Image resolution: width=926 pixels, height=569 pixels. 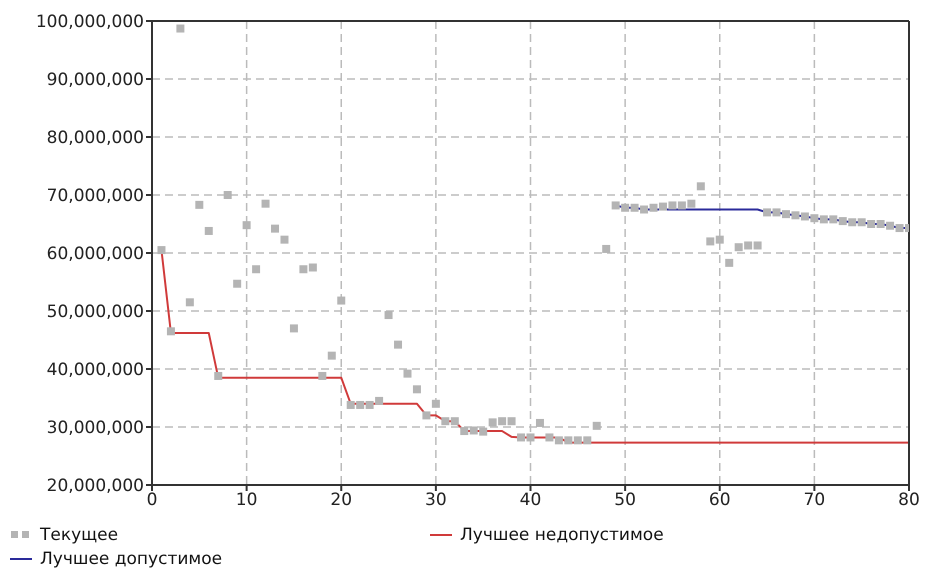 I want to click on y-tick-label: 80,000,000, so click(x=95, y=138).